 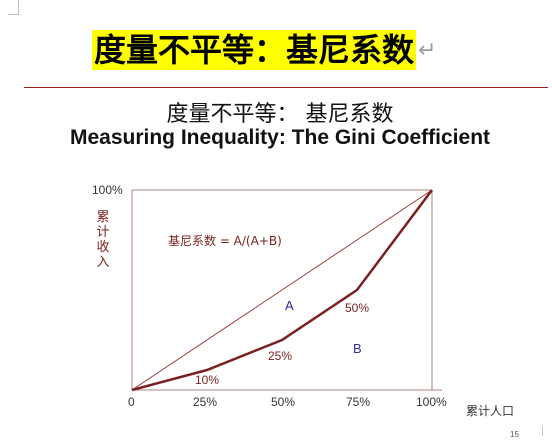 What do you see at coordinates (280, 114) in the screenshot?
I see `slide-title-chinese: 度量不平等： 基尼系数` at bounding box center [280, 114].